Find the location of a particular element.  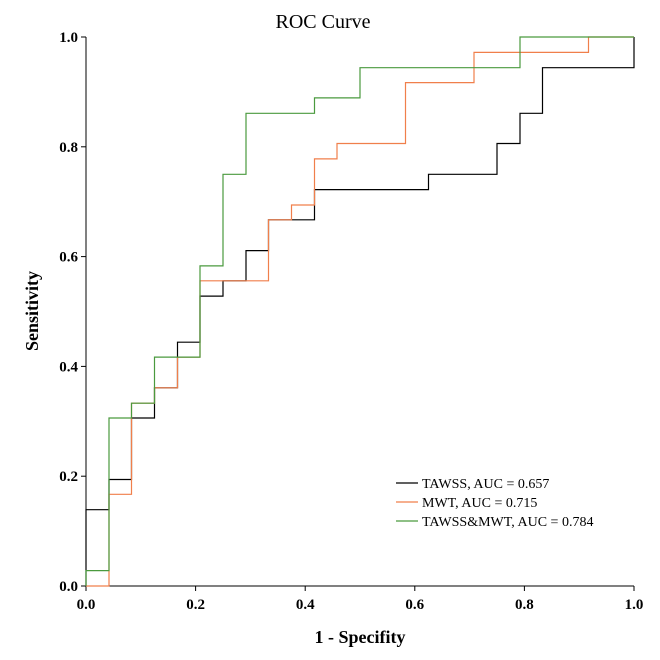

x-tick-label: 0.0 is located at coordinates (86, 605).